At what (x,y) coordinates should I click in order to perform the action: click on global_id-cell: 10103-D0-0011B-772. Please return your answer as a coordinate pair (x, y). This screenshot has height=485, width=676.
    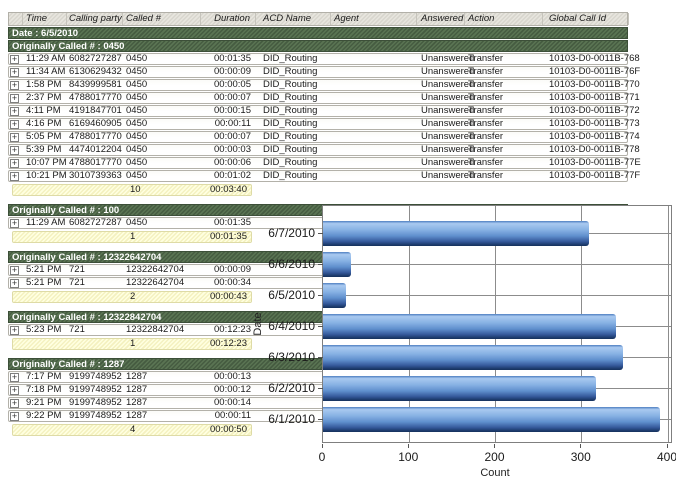
    Looking at the image, I should click on (594, 110).